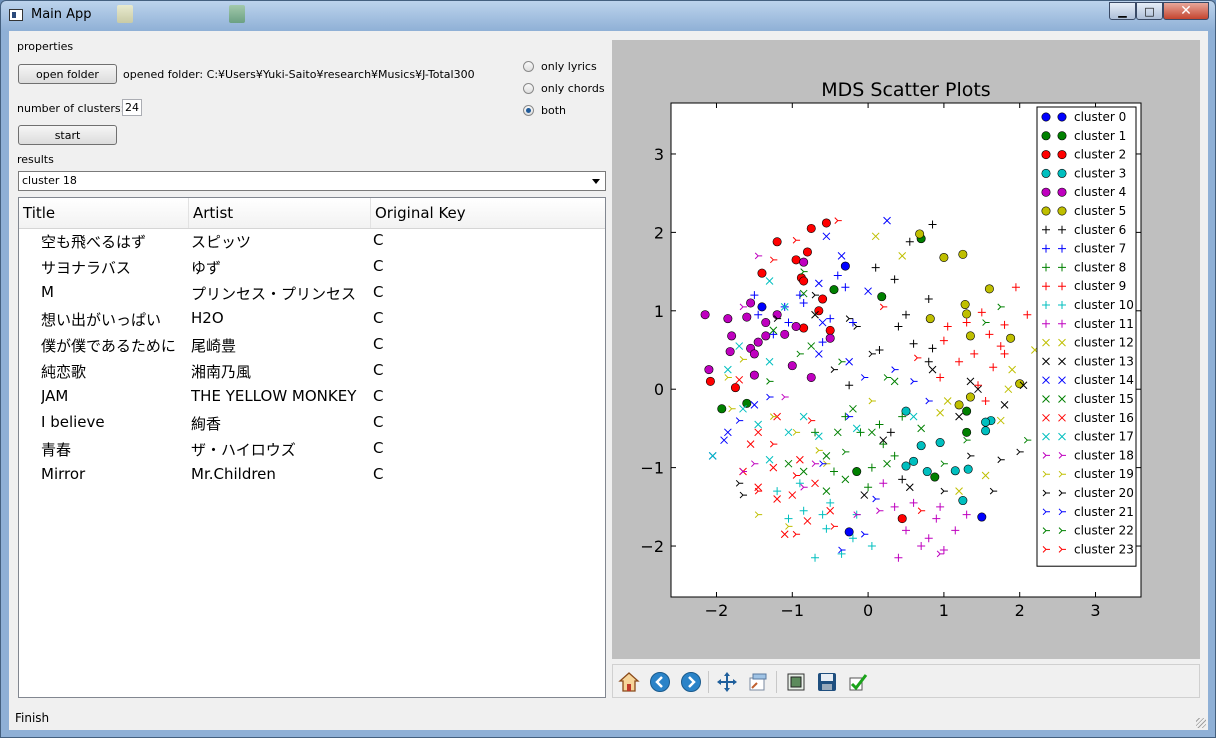 This screenshot has width=1216, height=738. What do you see at coordinates (312, 424) in the screenshot?
I see `table-row: I believe 絢香 C` at bounding box center [312, 424].